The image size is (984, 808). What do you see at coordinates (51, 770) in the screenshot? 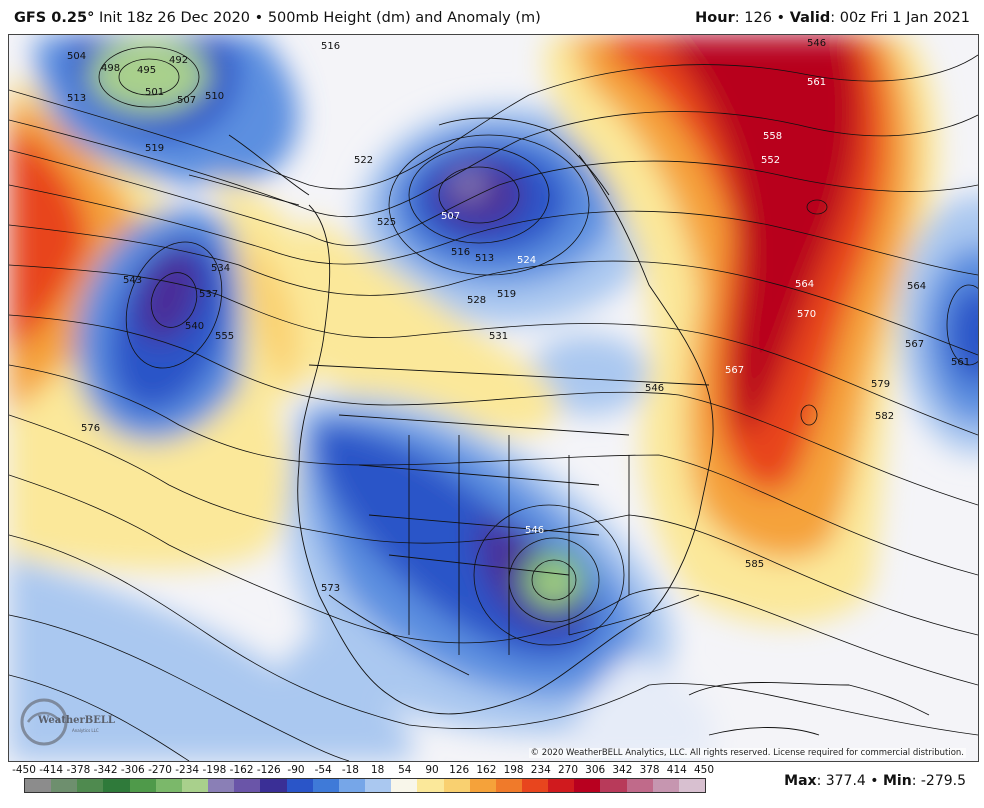
I see `legend-tick-label: -414` at bounding box center [51, 770].